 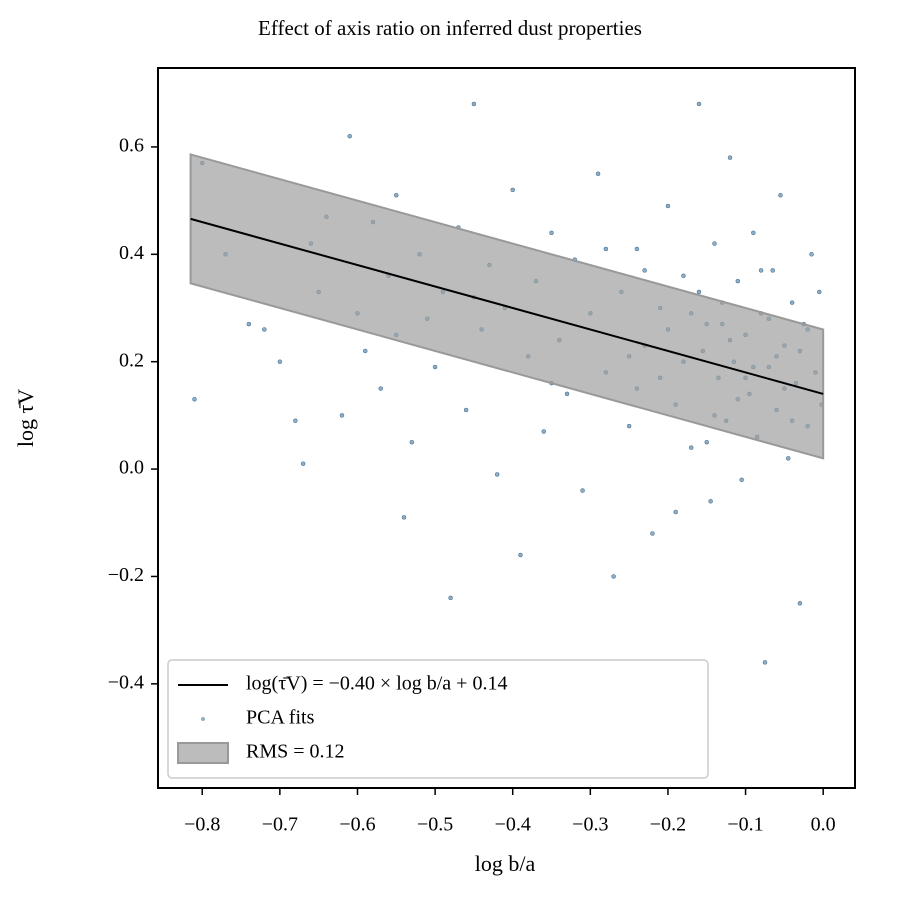 What do you see at coordinates (435, 825) in the screenshot?
I see `x-tick-label: −0.5` at bounding box center [435, 825].